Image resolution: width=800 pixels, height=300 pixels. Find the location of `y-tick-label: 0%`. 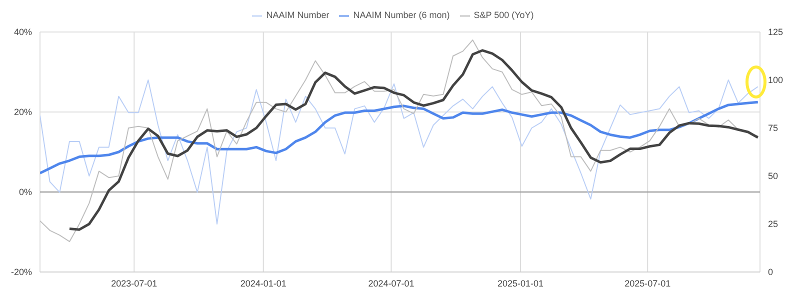

y-tick-label: 0% is located at coordinates (25, 192).